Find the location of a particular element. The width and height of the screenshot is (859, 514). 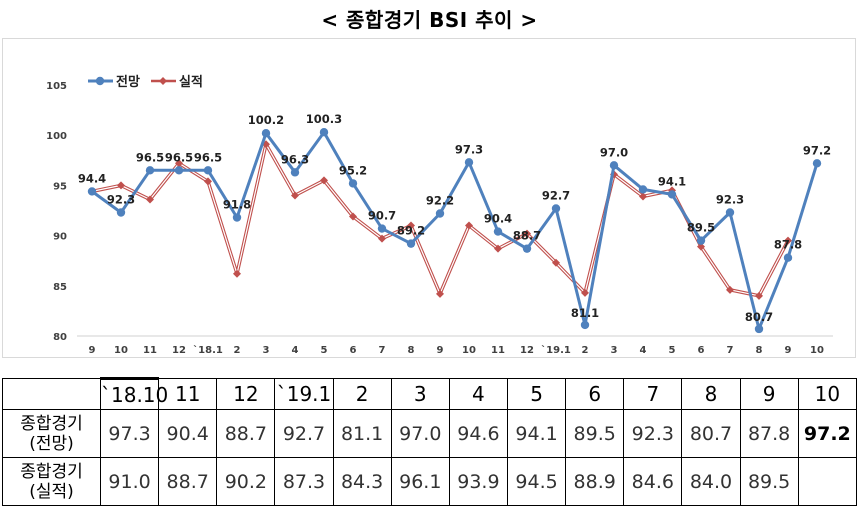

table-cell is located at coordinates (827, 481).